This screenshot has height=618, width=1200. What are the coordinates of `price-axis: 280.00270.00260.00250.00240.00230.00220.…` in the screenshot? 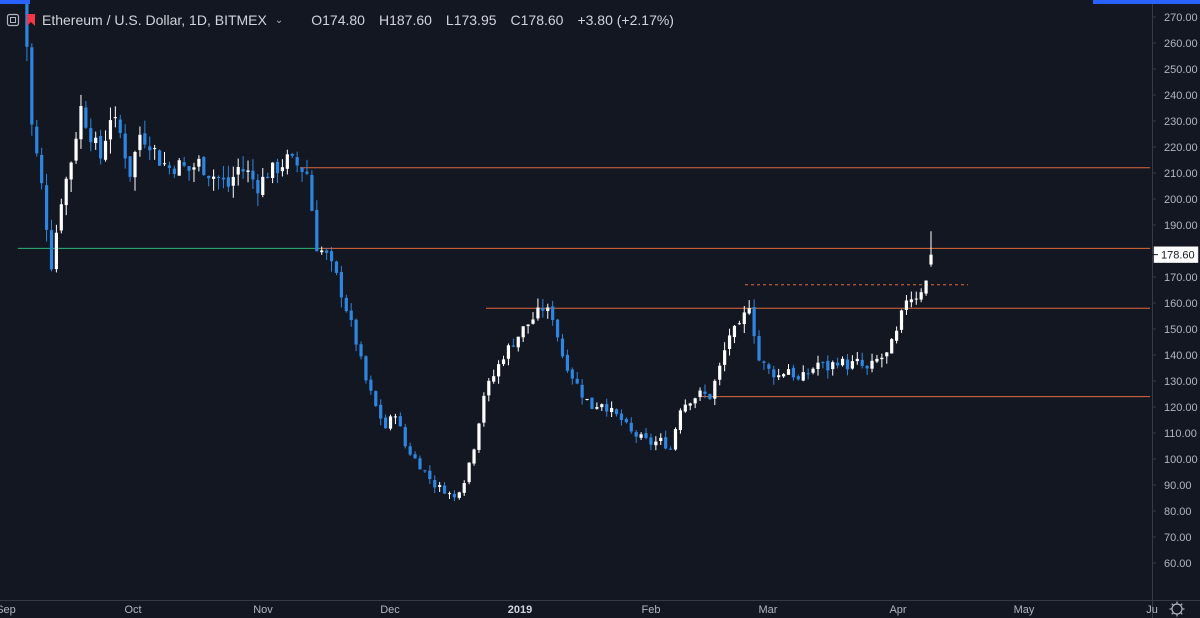 It's located at (1175, 285).